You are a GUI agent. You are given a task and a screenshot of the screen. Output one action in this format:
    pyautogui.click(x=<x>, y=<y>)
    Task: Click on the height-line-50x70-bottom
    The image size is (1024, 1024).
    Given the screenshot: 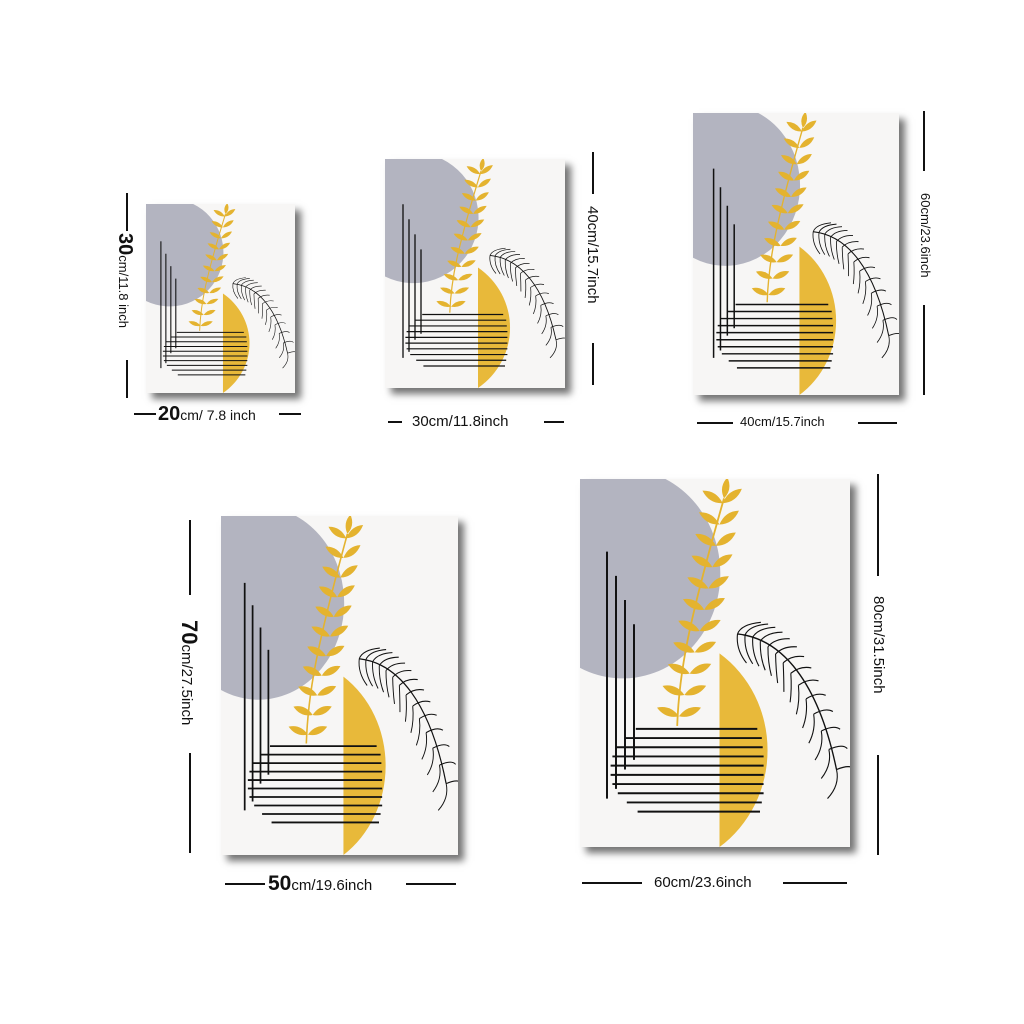 What is the action you would take?
    pyautogui.click(x=190, y=803)
    